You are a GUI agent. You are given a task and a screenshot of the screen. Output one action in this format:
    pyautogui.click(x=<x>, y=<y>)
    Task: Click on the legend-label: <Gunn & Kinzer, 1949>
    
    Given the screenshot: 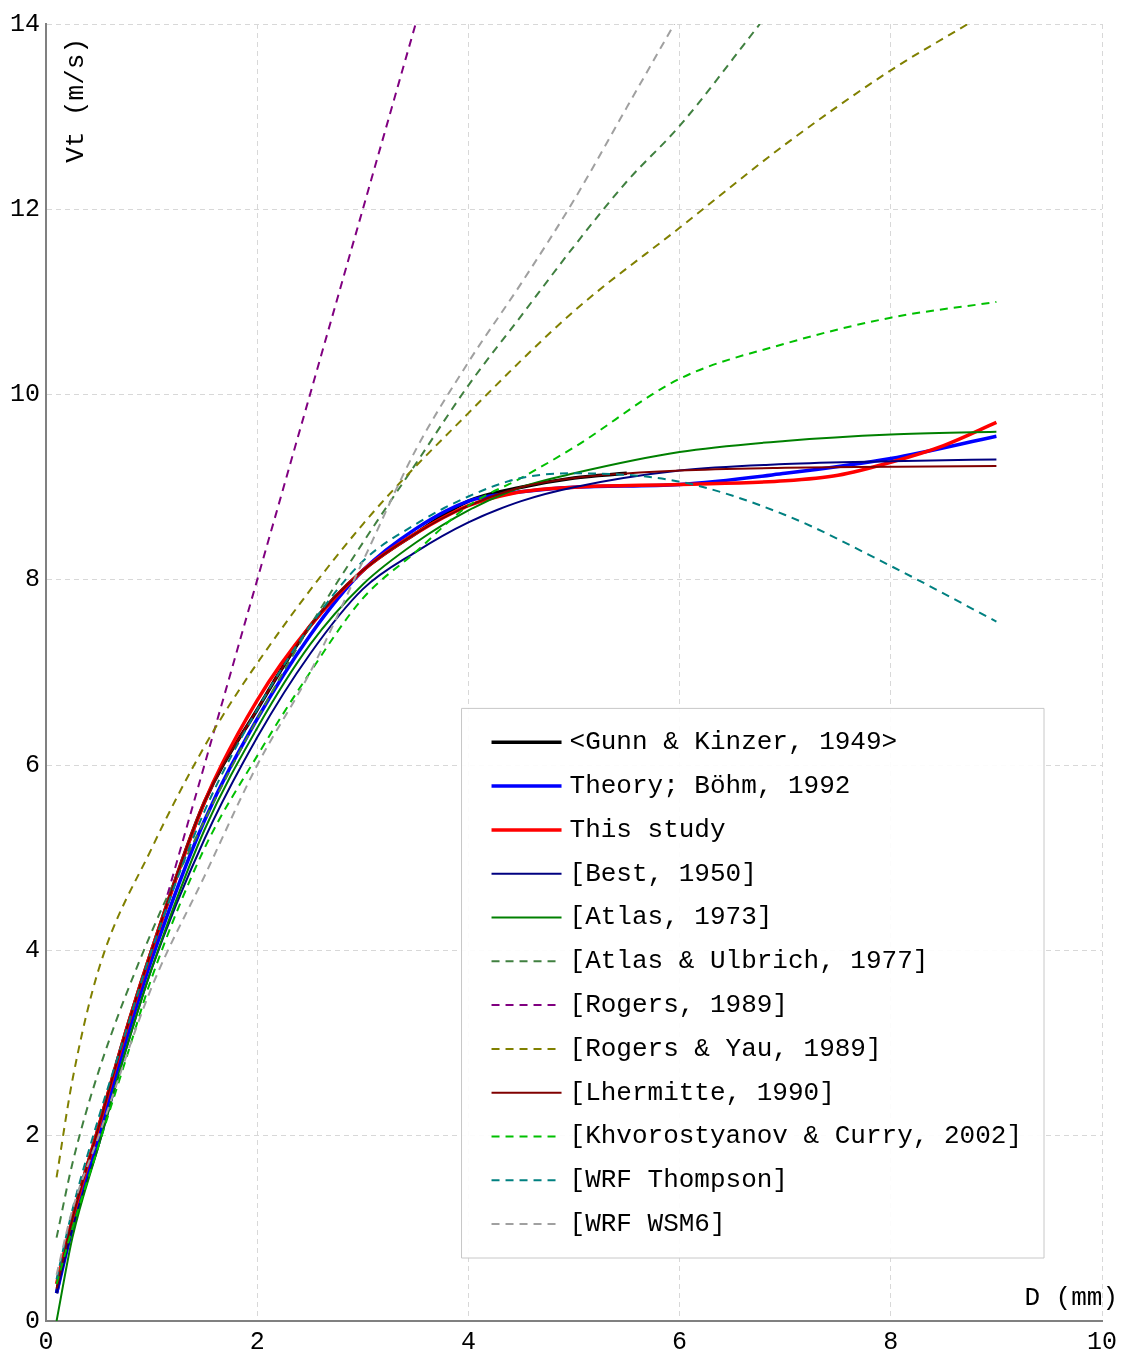 What is the action you would take?
    pyautogui.click(x=733, y=742)
    